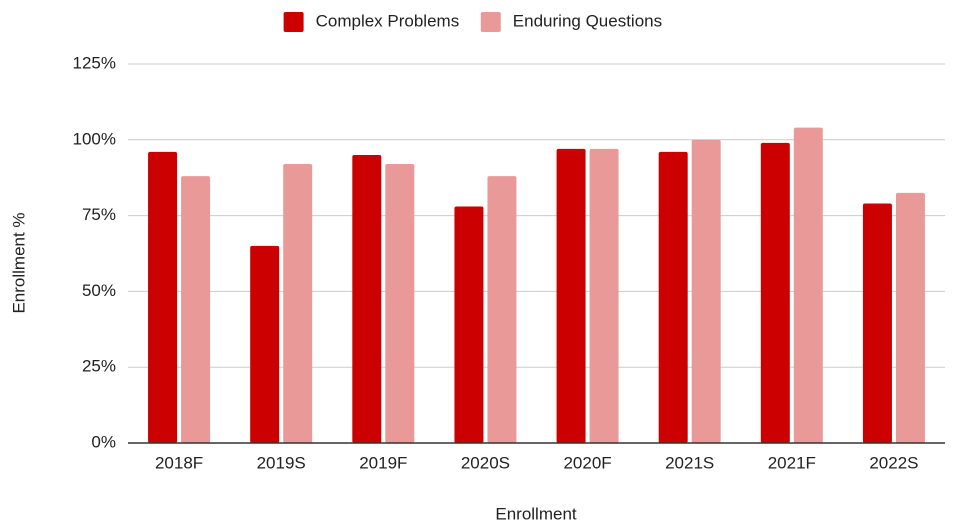  Describe the element at coordinates (485, 462) in the screenshot. I see `x-tick-label: 2020S` at that location.